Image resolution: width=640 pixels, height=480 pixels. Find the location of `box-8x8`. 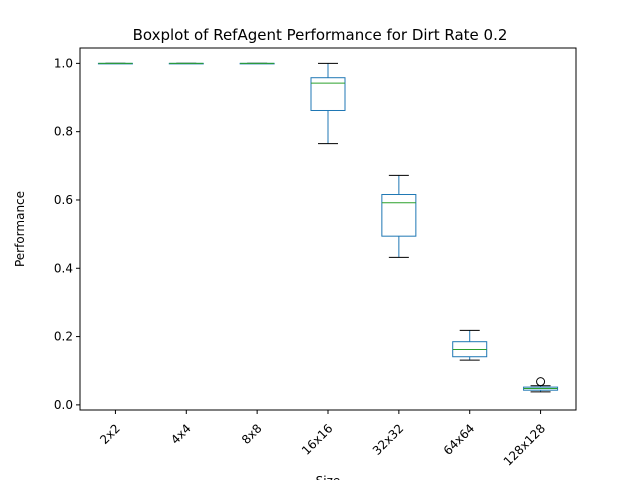

box-8x8 is located at coordinates (257, 63).